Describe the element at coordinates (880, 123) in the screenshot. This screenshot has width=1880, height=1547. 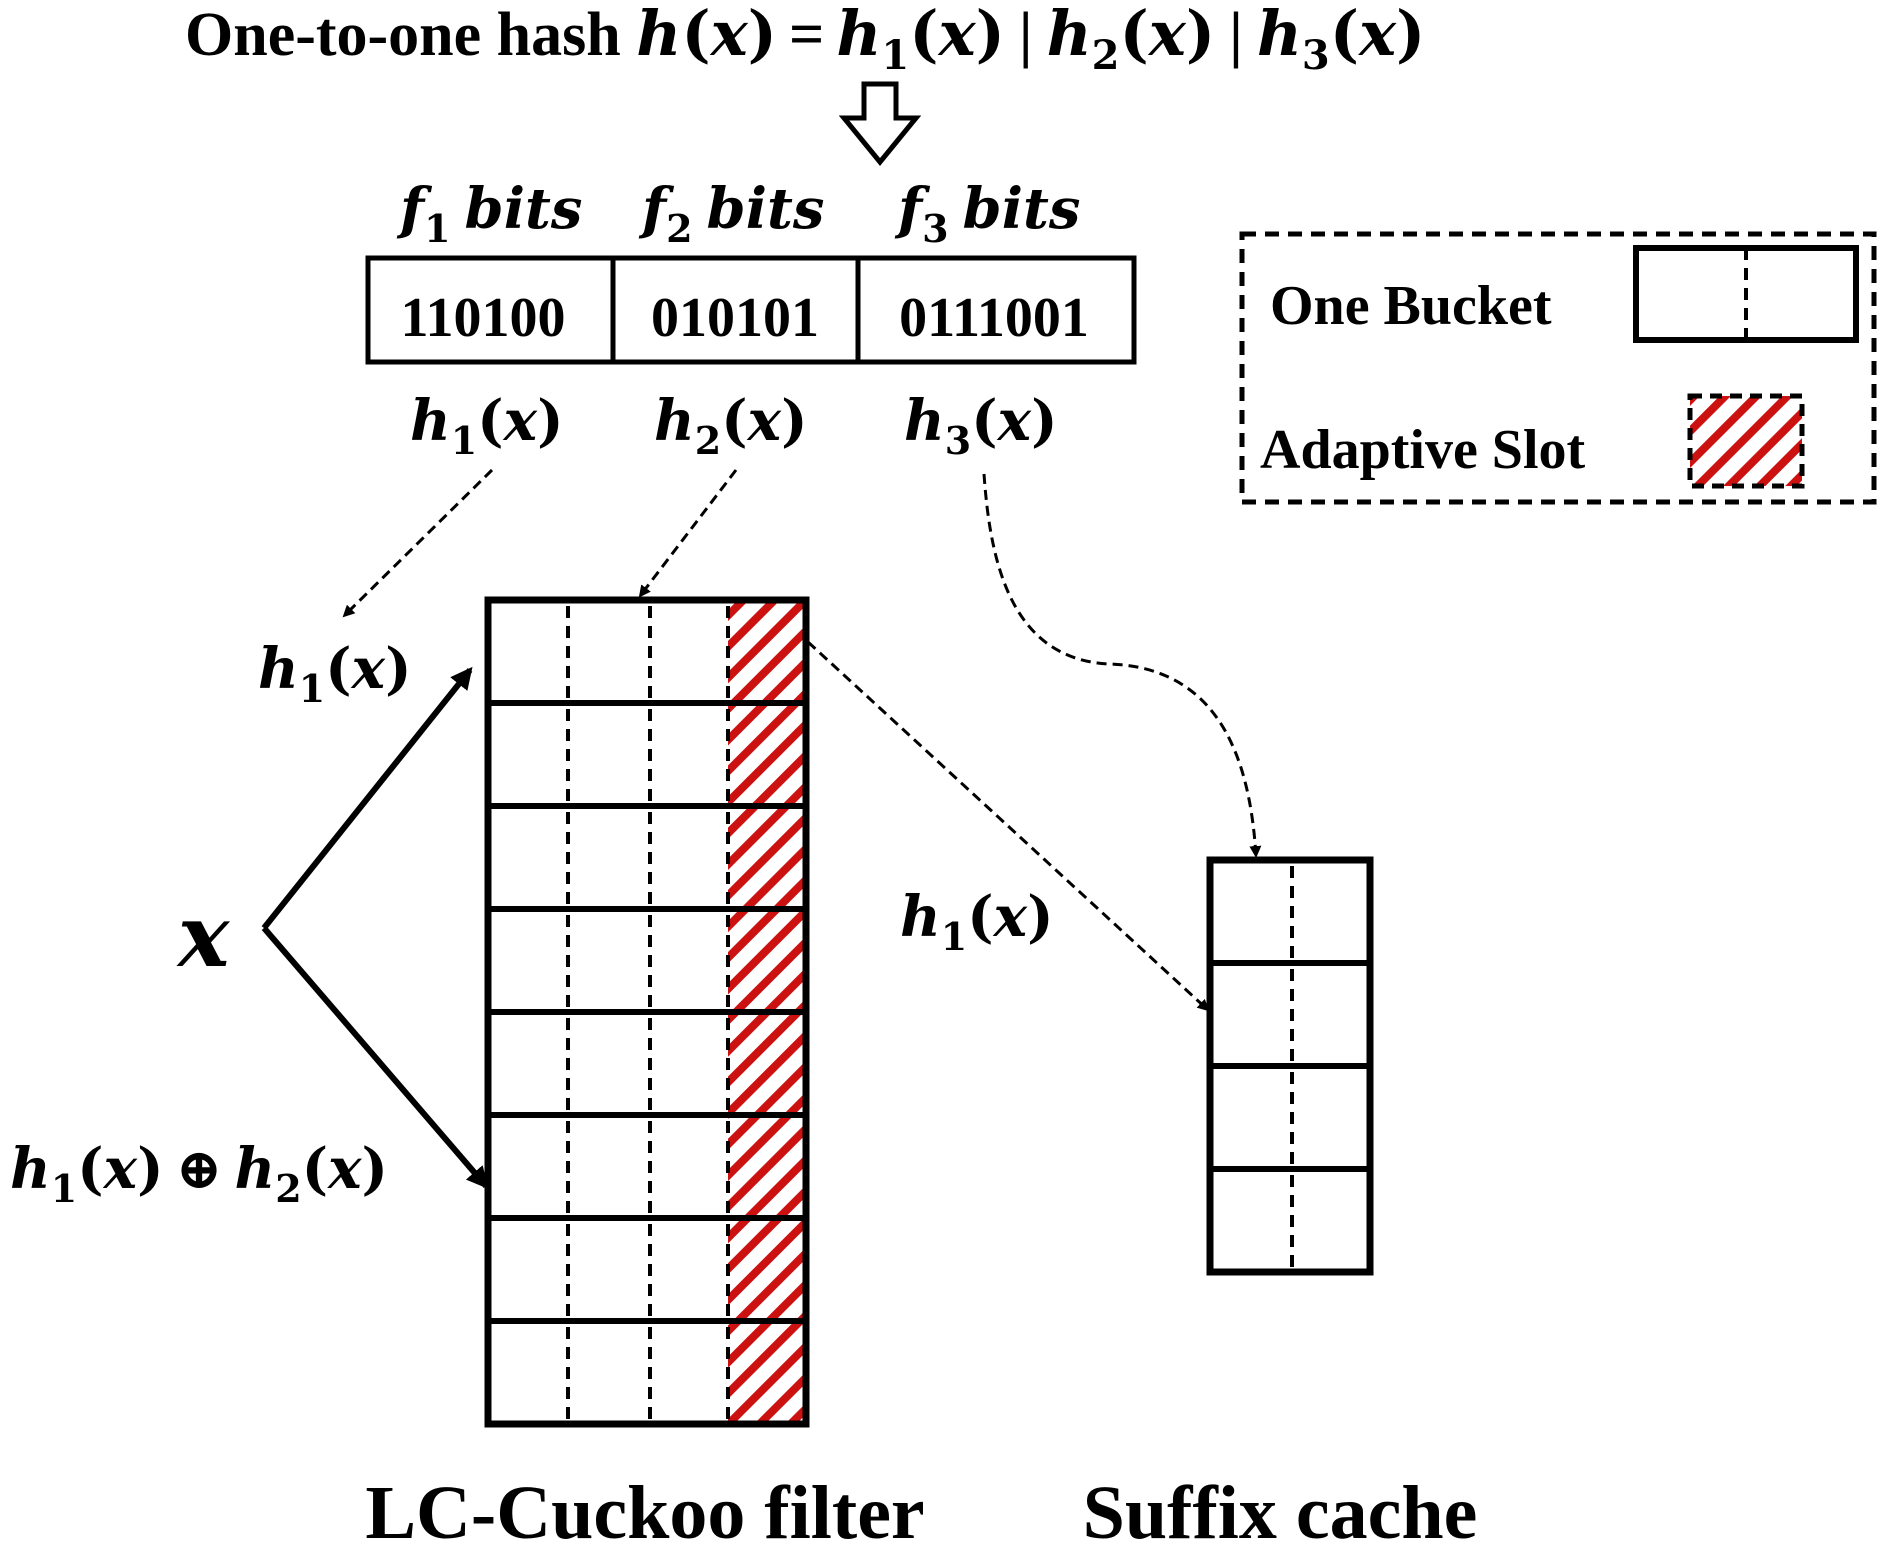
I see `down-arrow-icon` at that location.